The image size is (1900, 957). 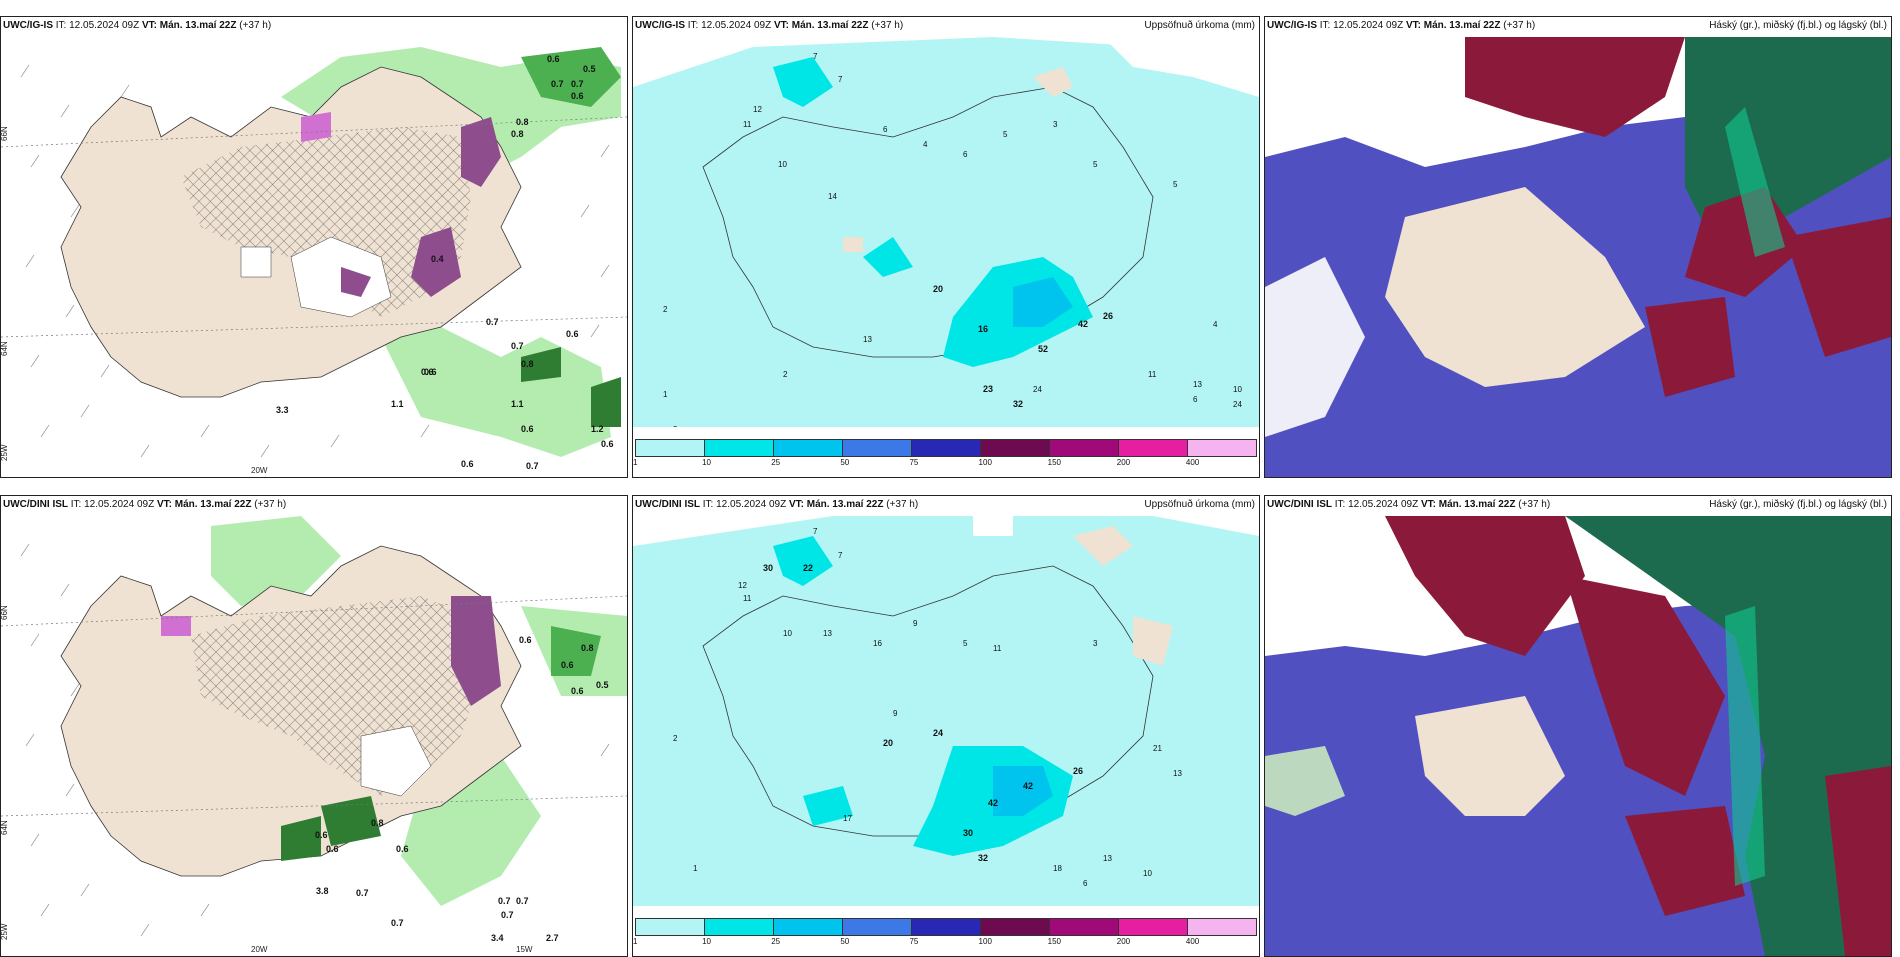 What do you see at coordinates (282, 410) in the screenshot?
I see `rate-label: 3.3` at bounding box center [282, 410].